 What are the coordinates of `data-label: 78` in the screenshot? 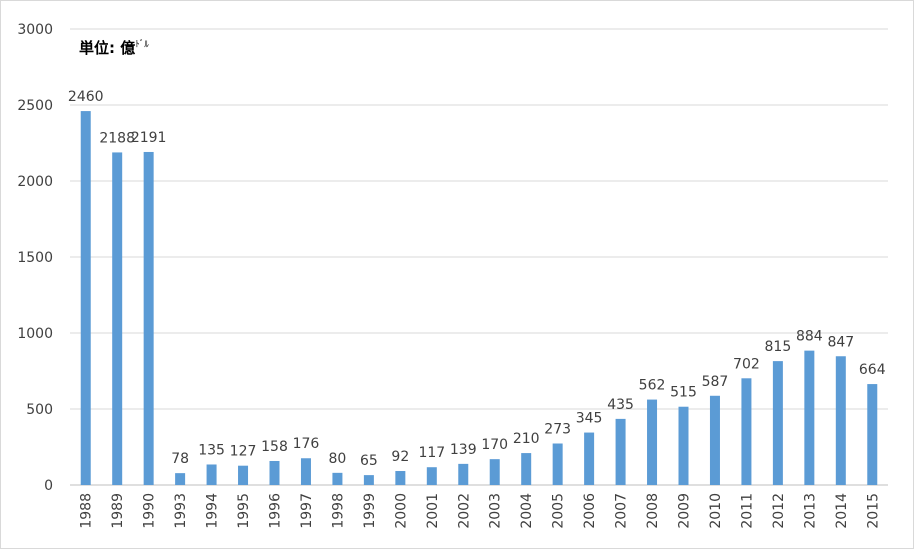 It's located at (180, 459).